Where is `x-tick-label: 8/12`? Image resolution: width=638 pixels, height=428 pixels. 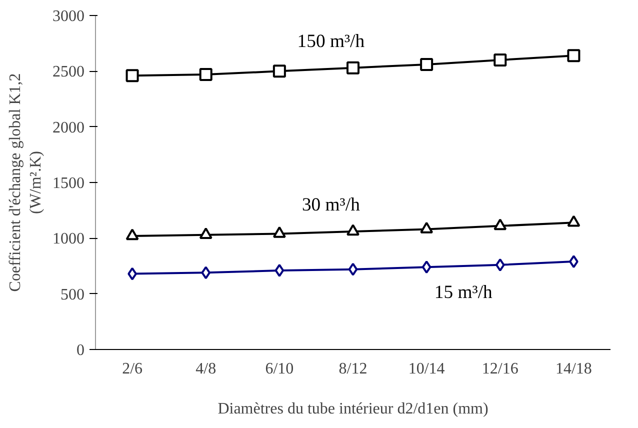 x-tick-label: 8/12 is located at coordinates (353, 369).